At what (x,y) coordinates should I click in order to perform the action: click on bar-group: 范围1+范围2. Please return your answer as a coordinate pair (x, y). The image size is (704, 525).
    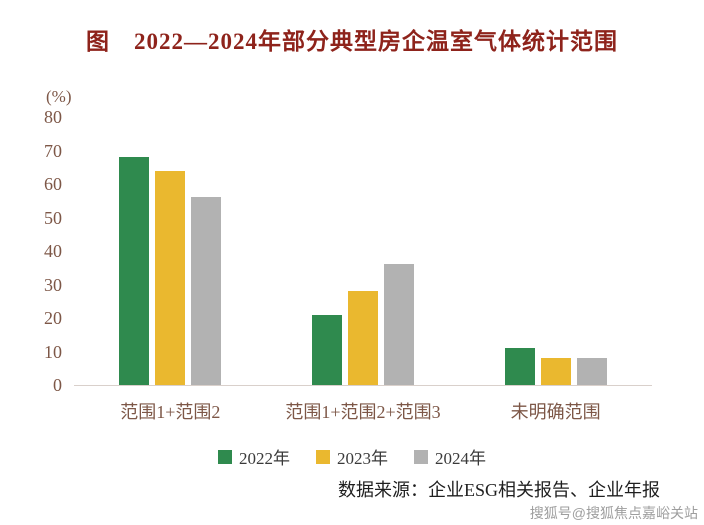
    Looking at the image, I should click on (170, 269).